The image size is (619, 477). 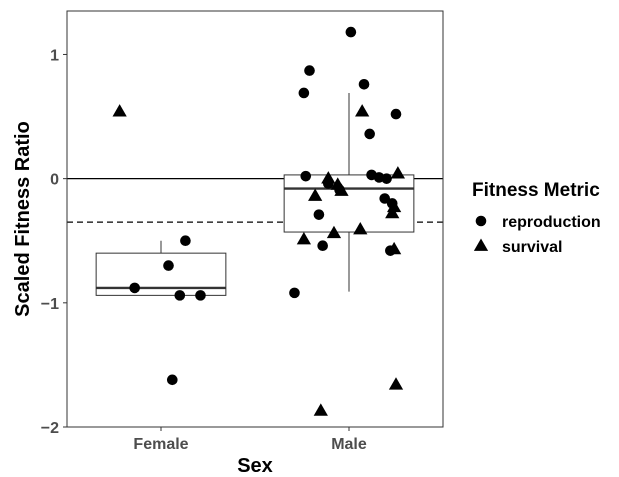 I want to click on x-axis-title: Sex, so click(x=255, y=466).